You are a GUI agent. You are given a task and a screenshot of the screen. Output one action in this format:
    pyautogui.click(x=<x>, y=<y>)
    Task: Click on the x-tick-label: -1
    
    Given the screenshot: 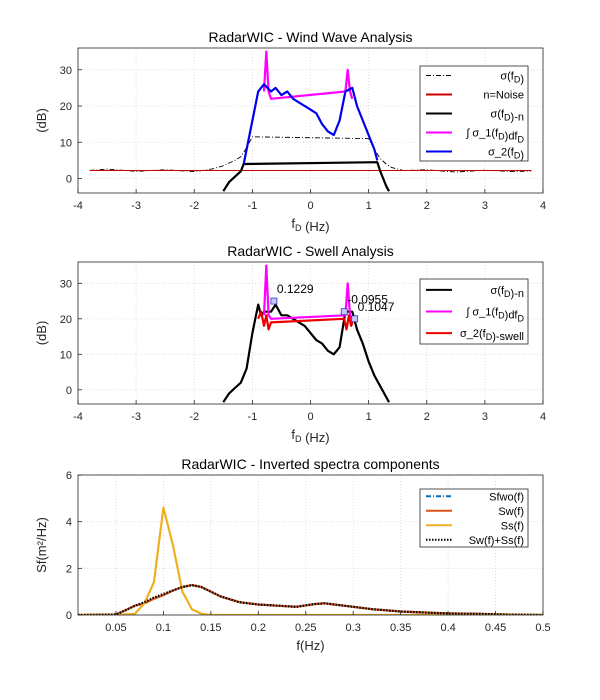 What is the action you would take?
    pyautogui.click(x=252, y=417)
    